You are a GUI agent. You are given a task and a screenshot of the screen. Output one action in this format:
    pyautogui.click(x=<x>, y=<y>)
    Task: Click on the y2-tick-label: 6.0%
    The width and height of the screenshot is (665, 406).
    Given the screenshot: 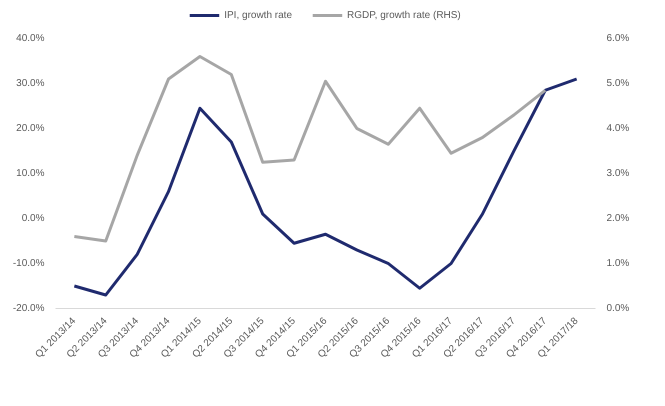 What is the action you would take?
    pyautogui.click(x=618, y=38)
    